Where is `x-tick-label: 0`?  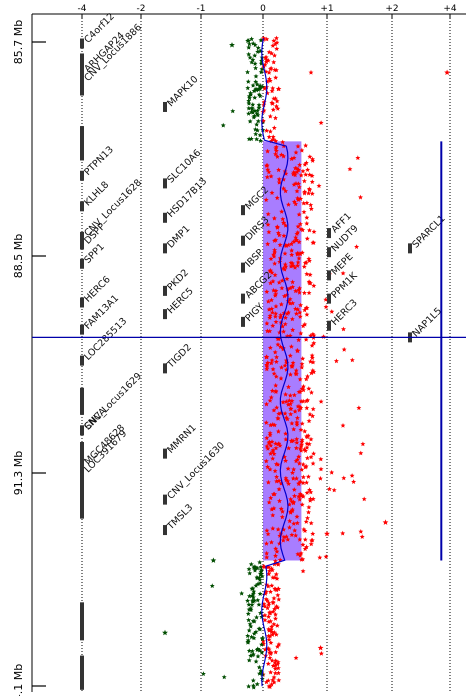 x-tick-label: 0 is located at coordinates (263, 9).